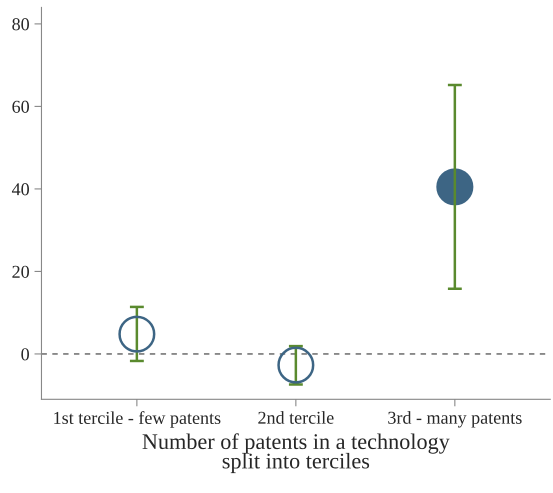 Image resolution: width=553 pixels, height=493 pixels. What do you see at coordinates (137, 419) in the screenshot?
I see `x-tick-label: 1st tercile - few patents` at bounding box center [137, 419].